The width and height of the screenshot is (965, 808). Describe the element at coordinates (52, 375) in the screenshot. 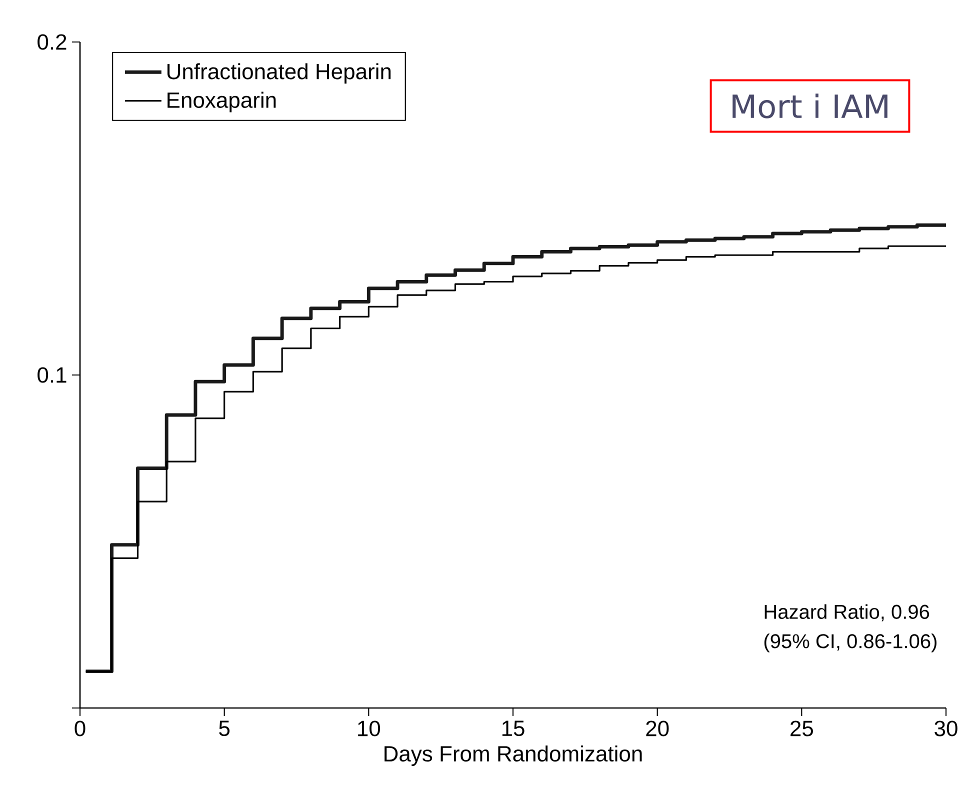

I see `y-tick-label: 0.1` at that location.